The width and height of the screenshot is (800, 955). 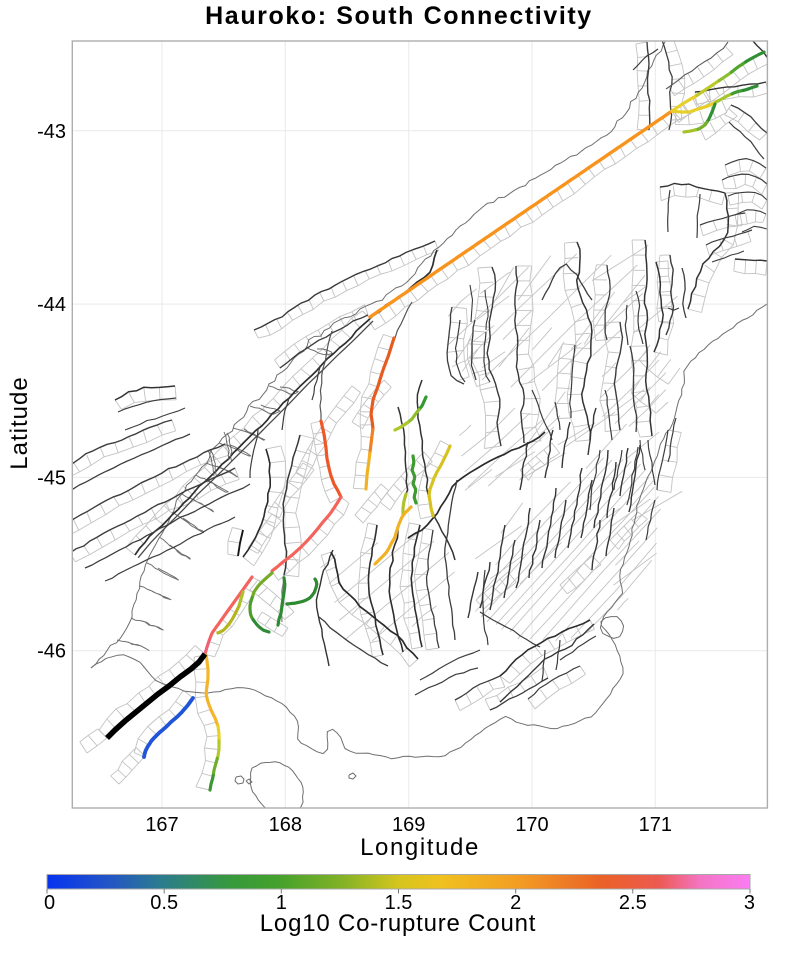 I want to click on svg-text: 167, so click(x=161, y=825).